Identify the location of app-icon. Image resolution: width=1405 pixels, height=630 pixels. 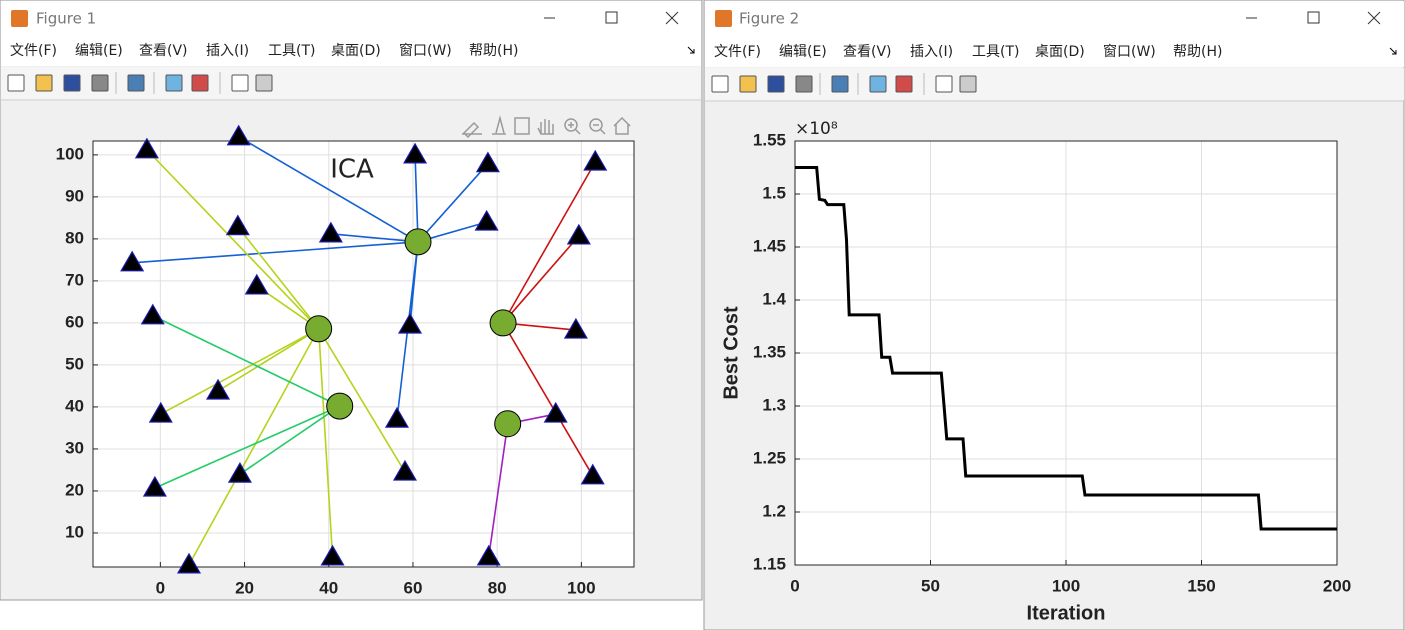
(19, 18).